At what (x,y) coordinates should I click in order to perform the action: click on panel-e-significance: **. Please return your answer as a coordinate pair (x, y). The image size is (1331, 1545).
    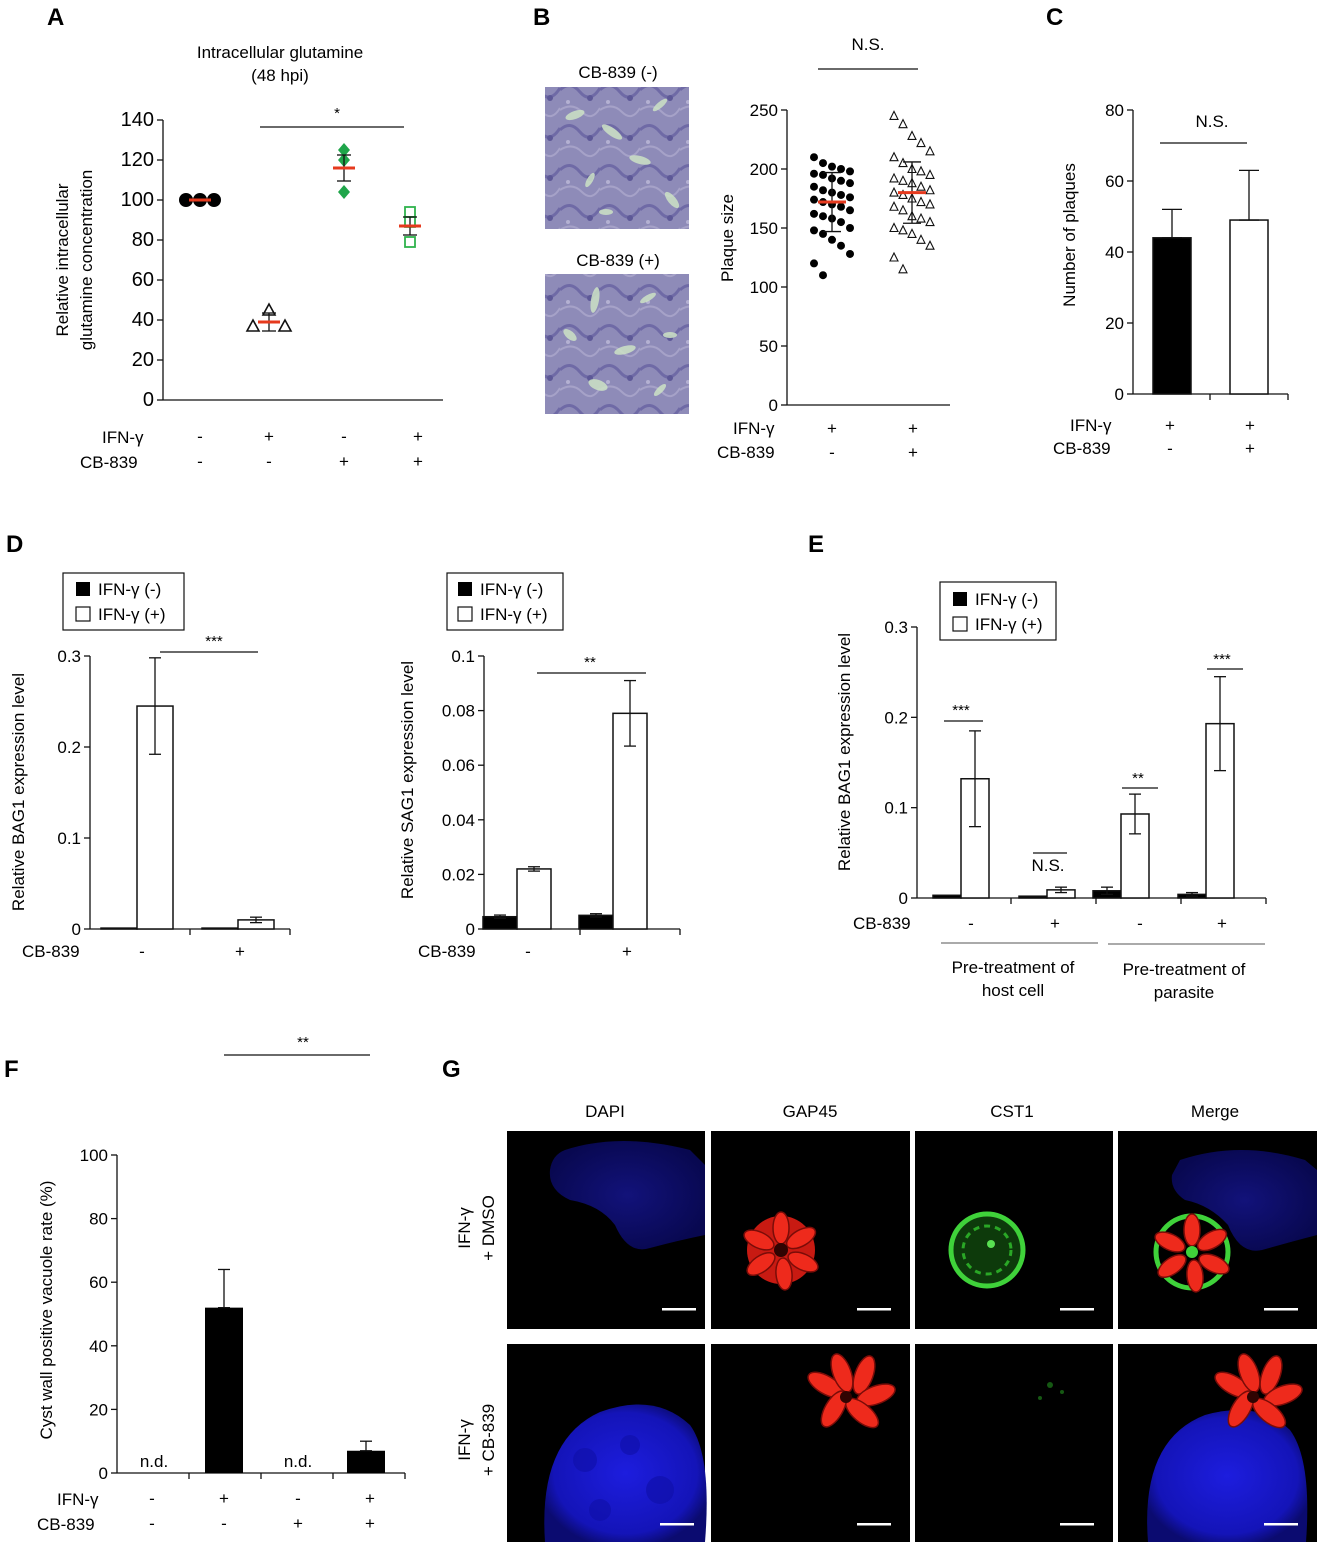
    Looking at the image, I should click on (1138, 778).